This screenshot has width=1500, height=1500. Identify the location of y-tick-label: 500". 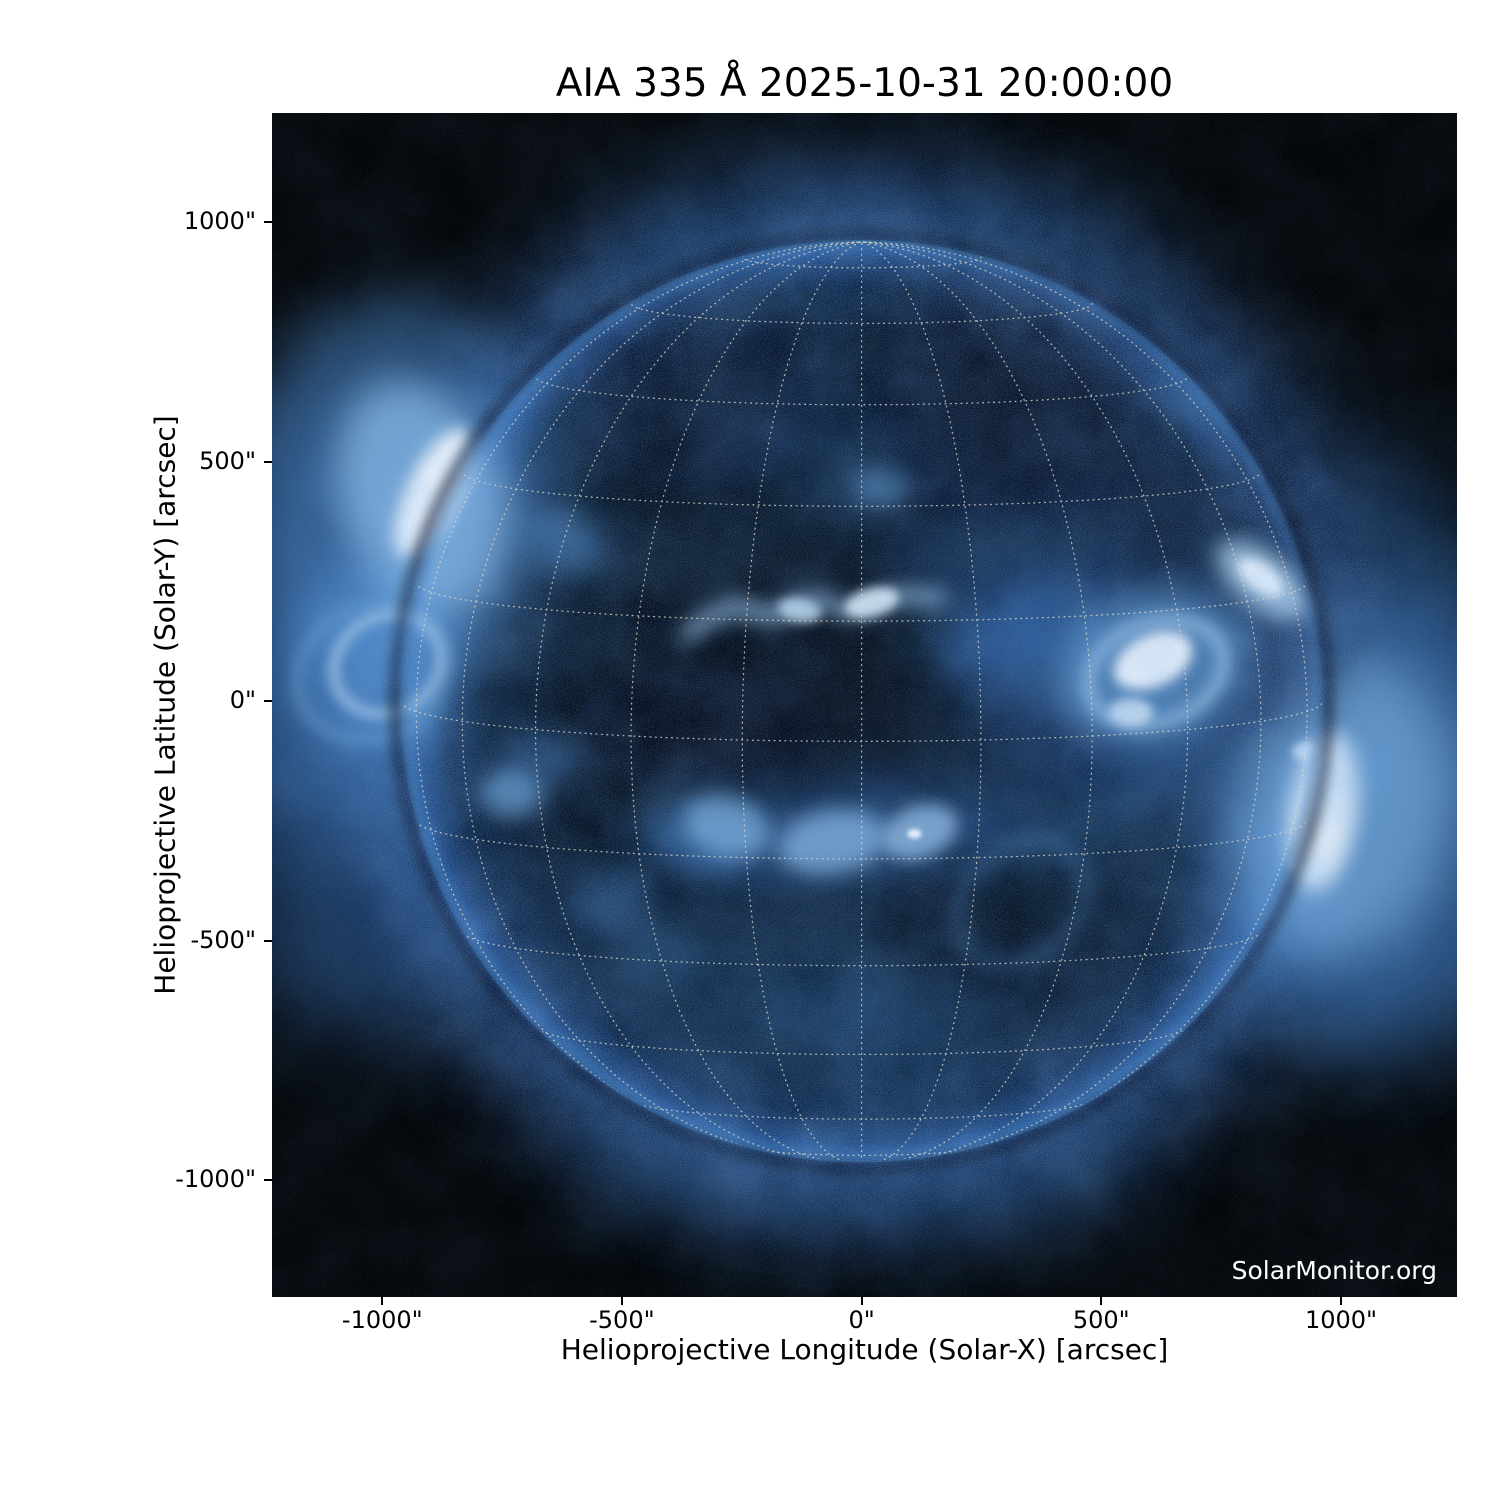
(227, 460).